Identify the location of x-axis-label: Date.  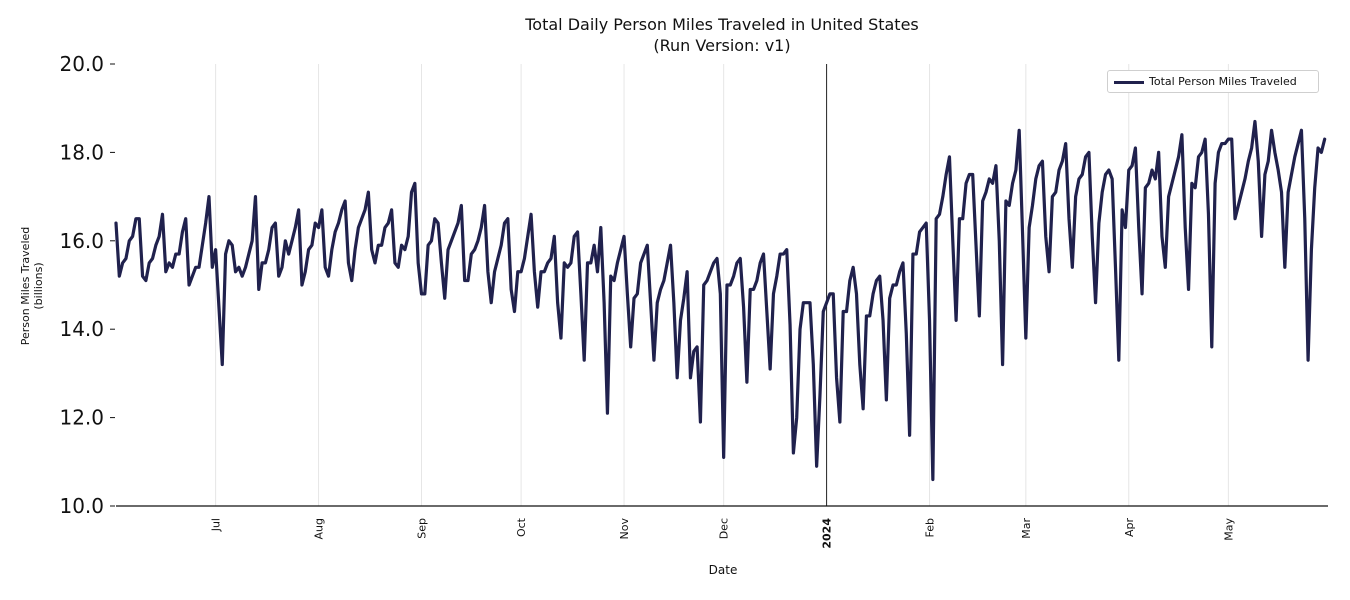
(723, 570).